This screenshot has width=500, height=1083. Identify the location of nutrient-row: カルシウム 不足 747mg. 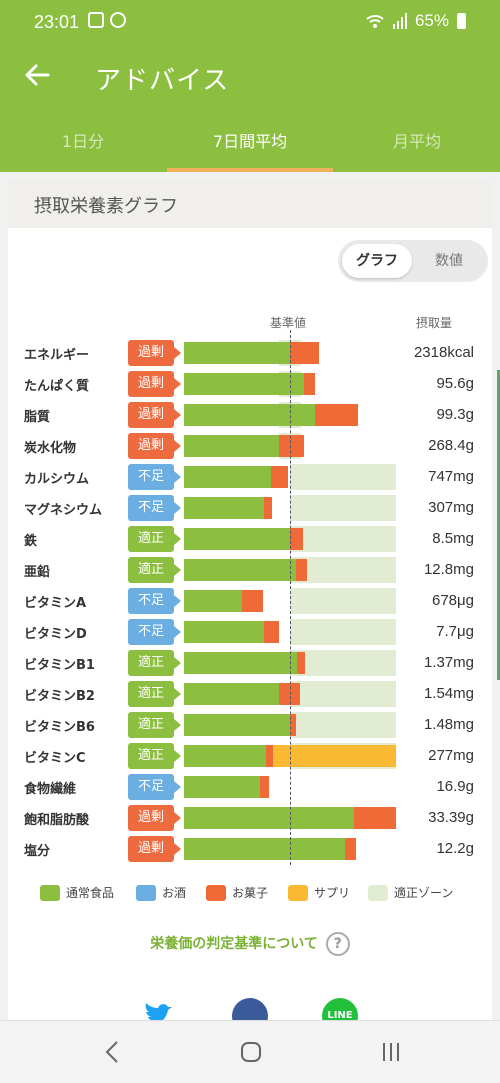
(250, 477).